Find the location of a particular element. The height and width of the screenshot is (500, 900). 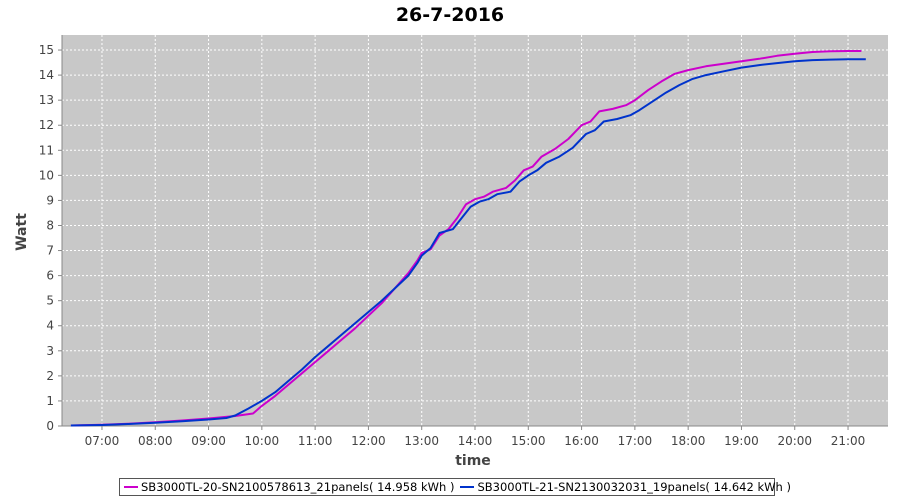

x-tick-label: 21:00 is located at coordinates (848, 441).